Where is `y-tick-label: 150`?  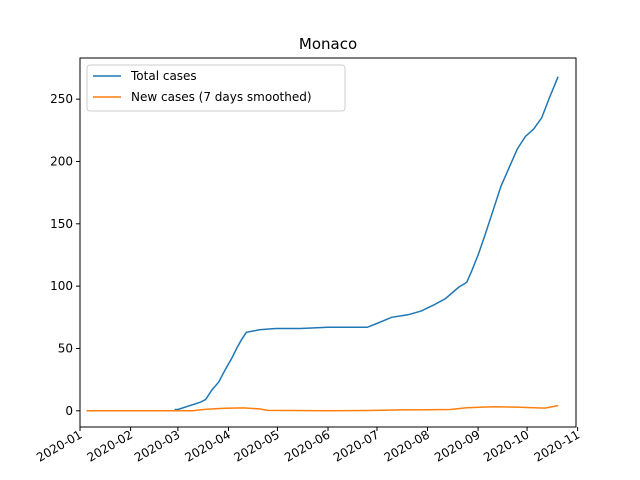 y-tick-label: 150 is located at coordinates (61, 224).